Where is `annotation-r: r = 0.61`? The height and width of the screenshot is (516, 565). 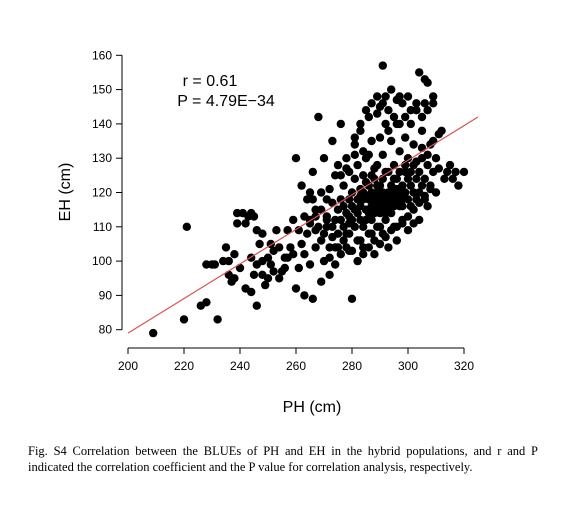 annotation-r: r = 0.61 is located at coordinates (210, 81).